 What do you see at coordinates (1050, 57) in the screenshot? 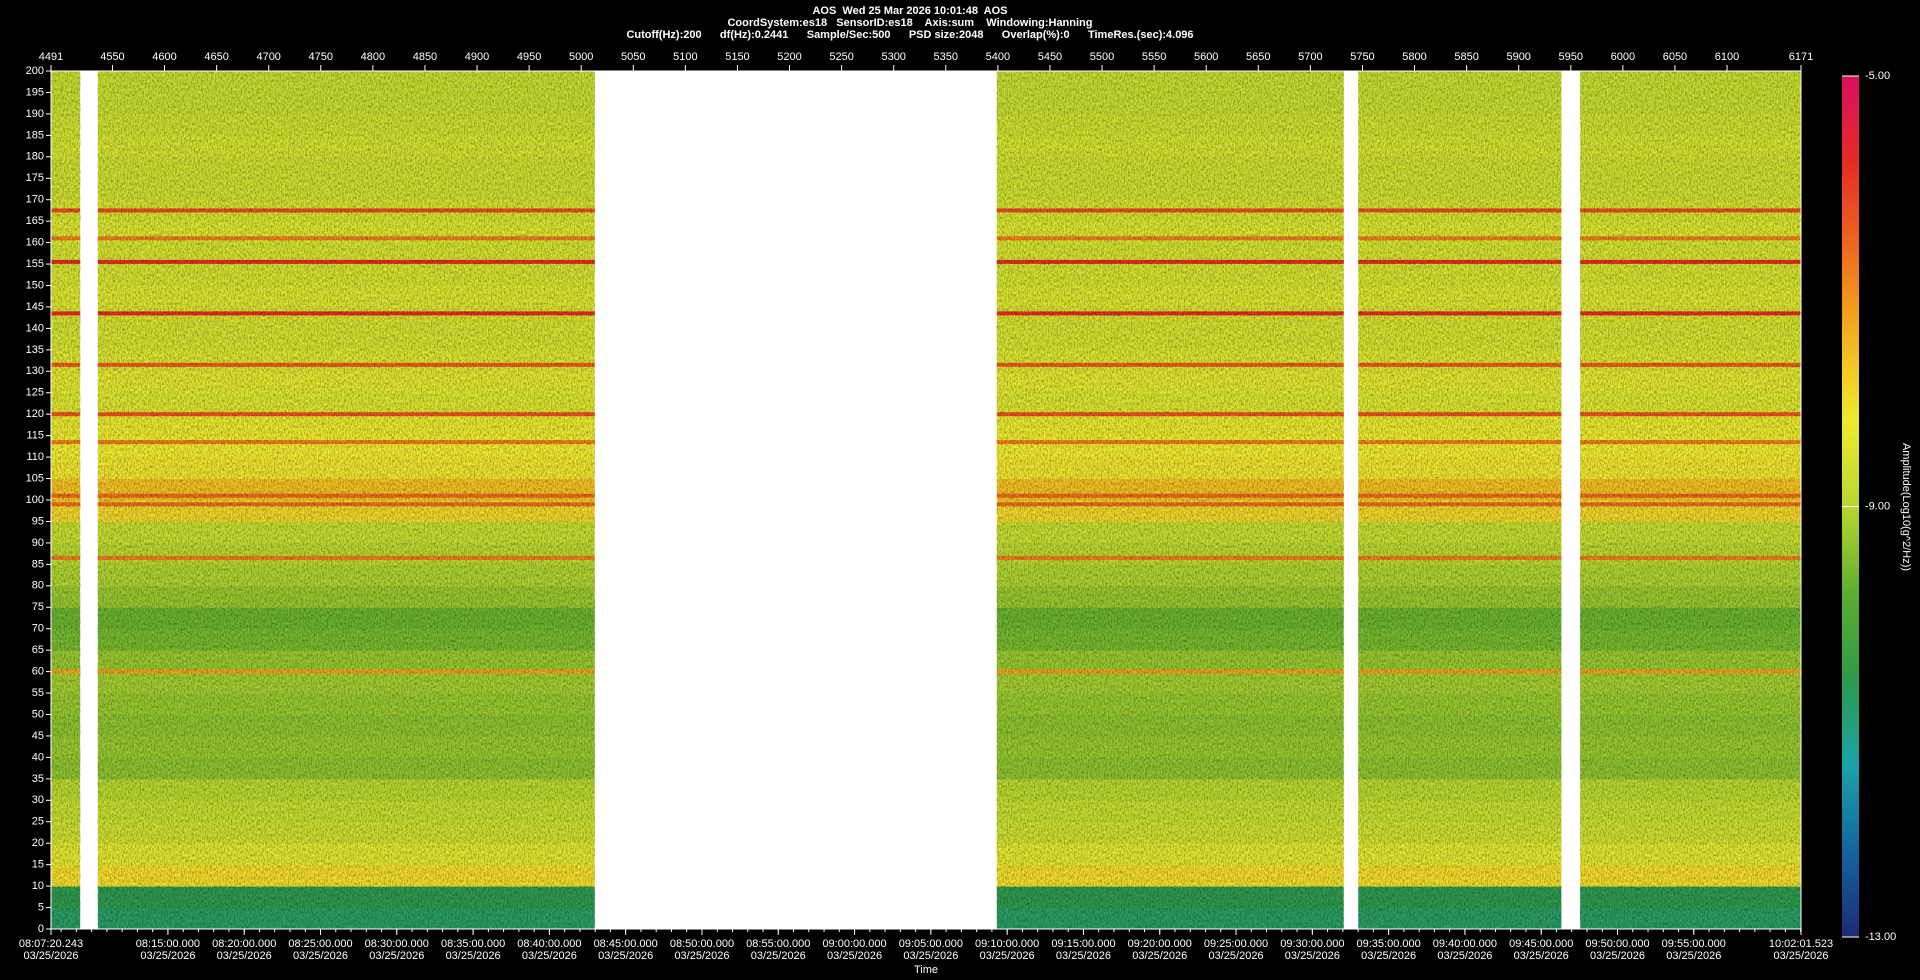
I see `x-tick-label: 5450` at bounding box center [1050, 57].